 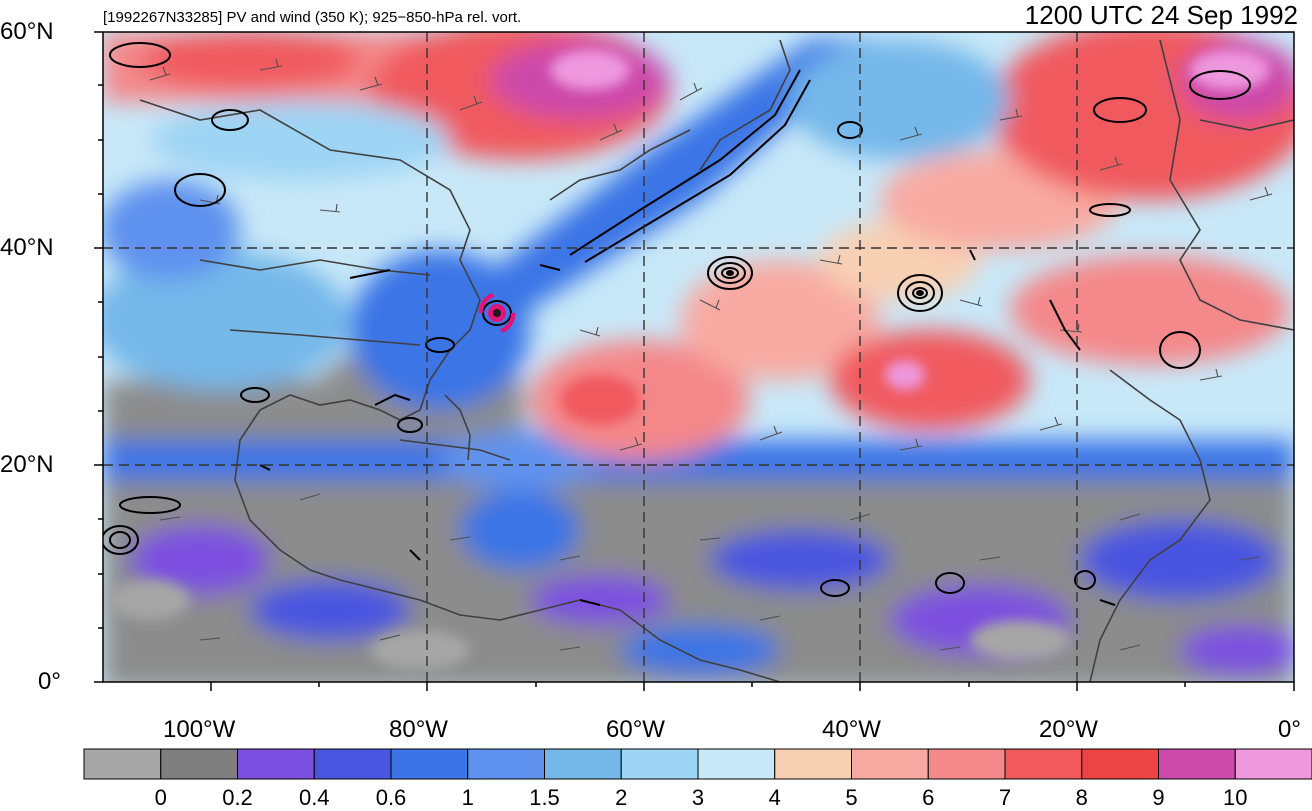 What do you see at coordinates (199, 729) in the screenshot?
I see `lon-label-100w: 100°W` at bounding box center [199, 729].